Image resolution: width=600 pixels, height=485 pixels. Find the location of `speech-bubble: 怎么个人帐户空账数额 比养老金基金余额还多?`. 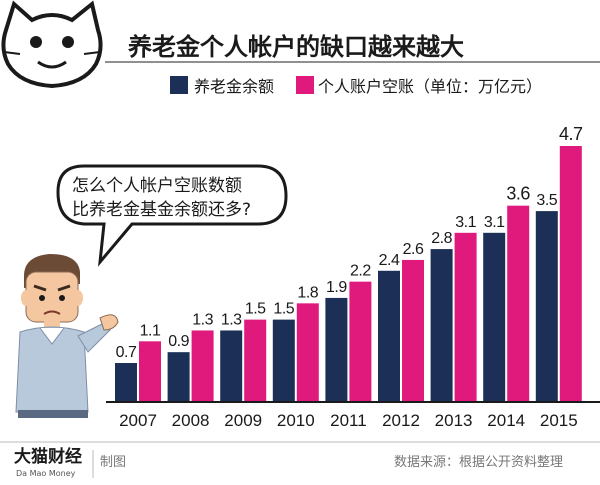

speech-bubble: 怎么个人帐户空账数额 比养老金基金余额还多? is located at coordinates (172, 215).